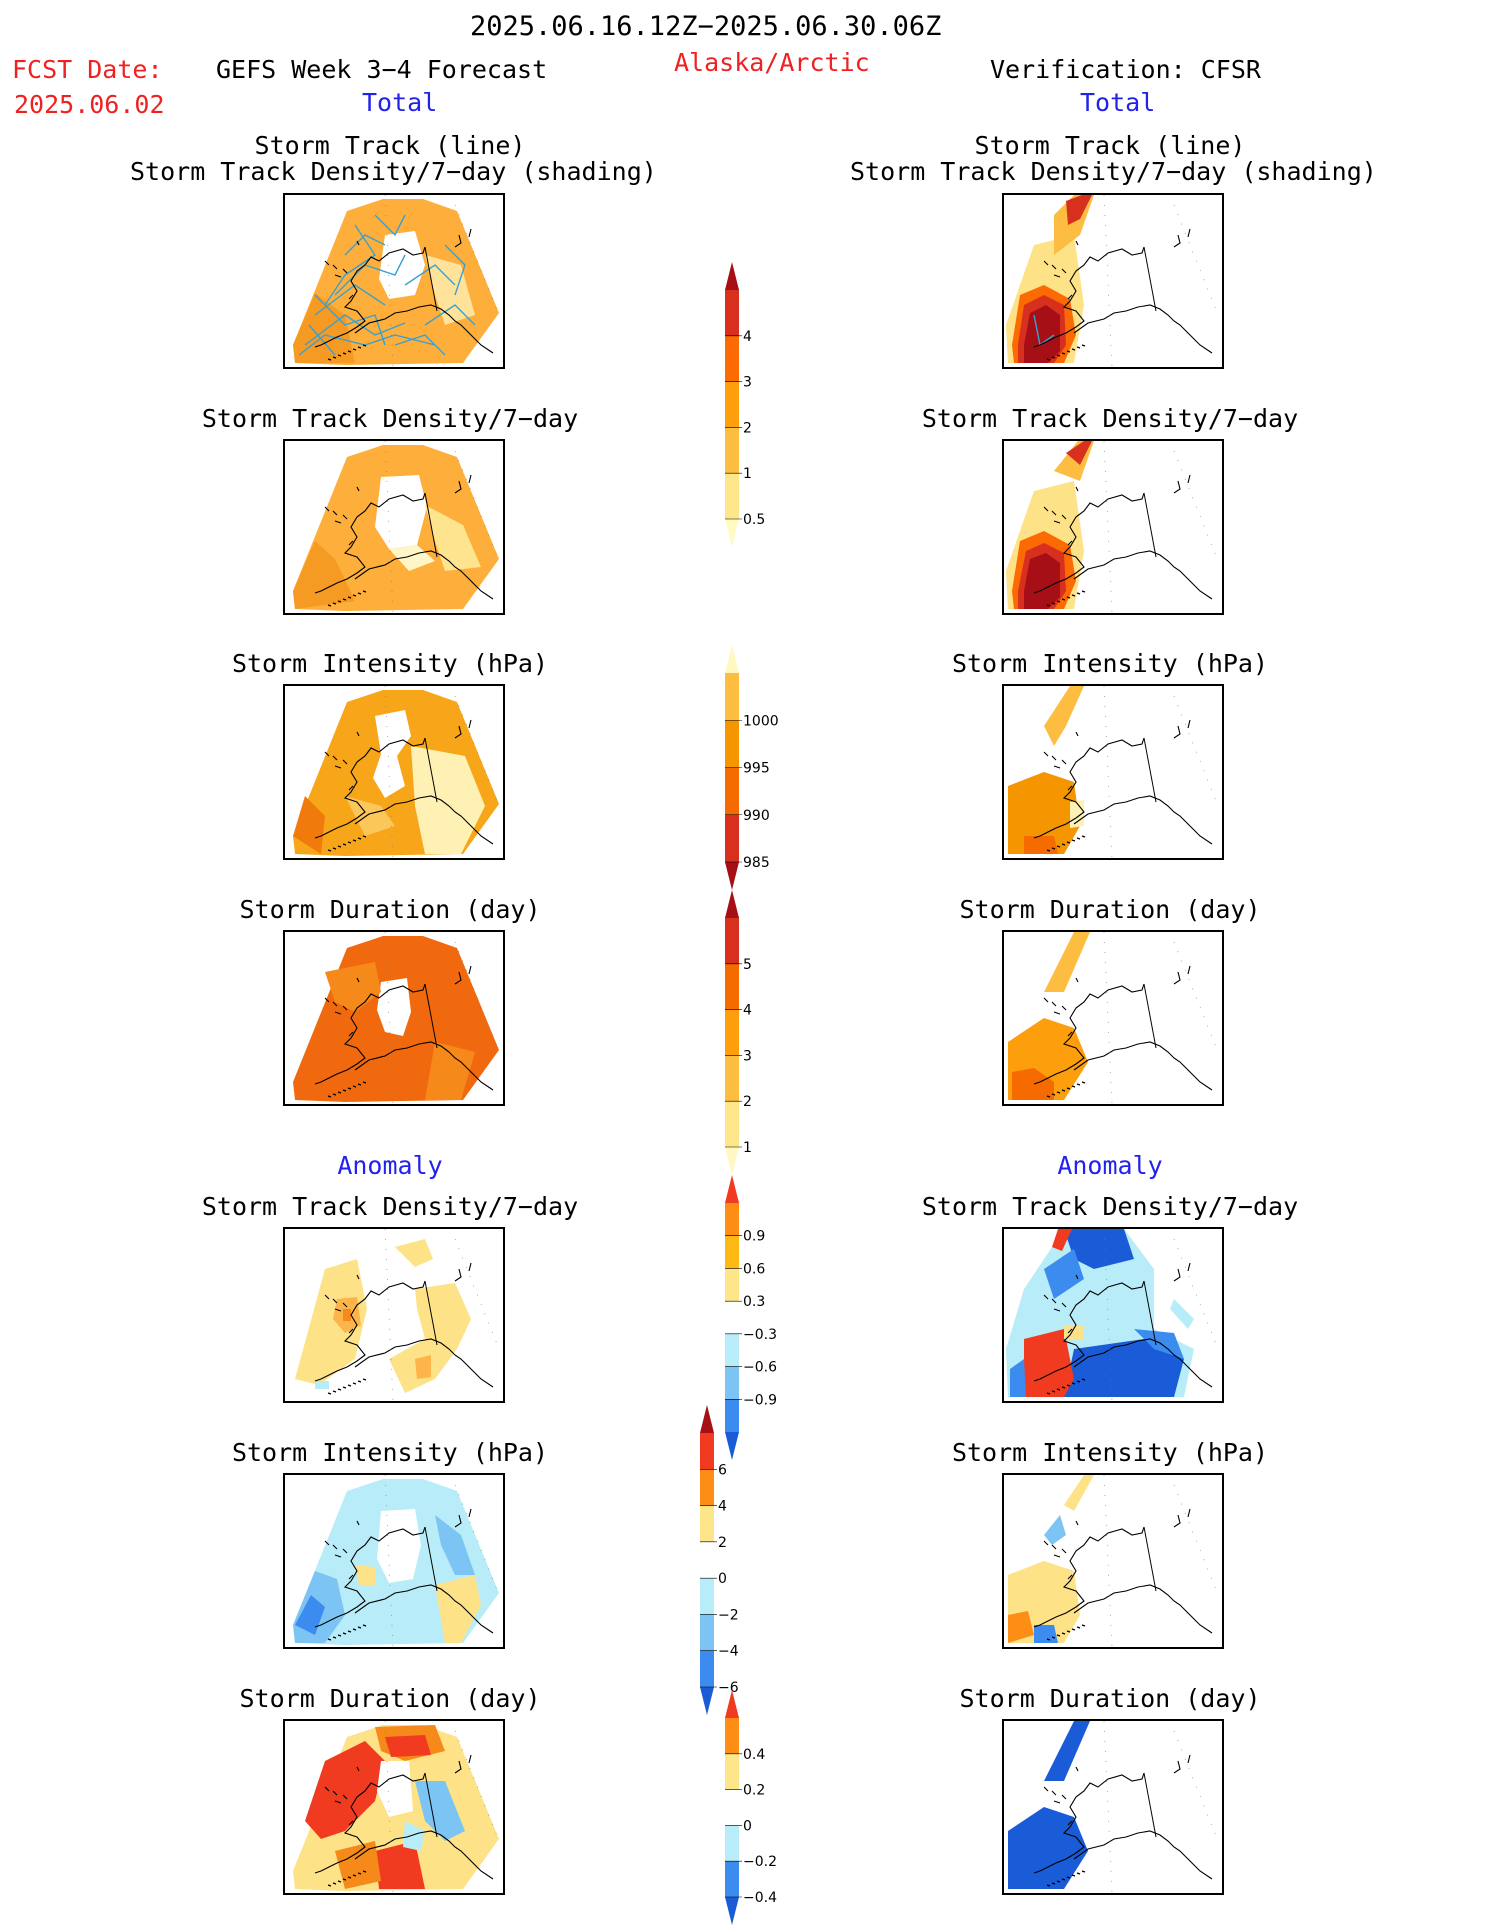 Image resolution: width=1487 pixels, height=1925 pixels. Describe the element at coordinates (399, 1546) in the screenshot. I see `no-storm-area` at that location.